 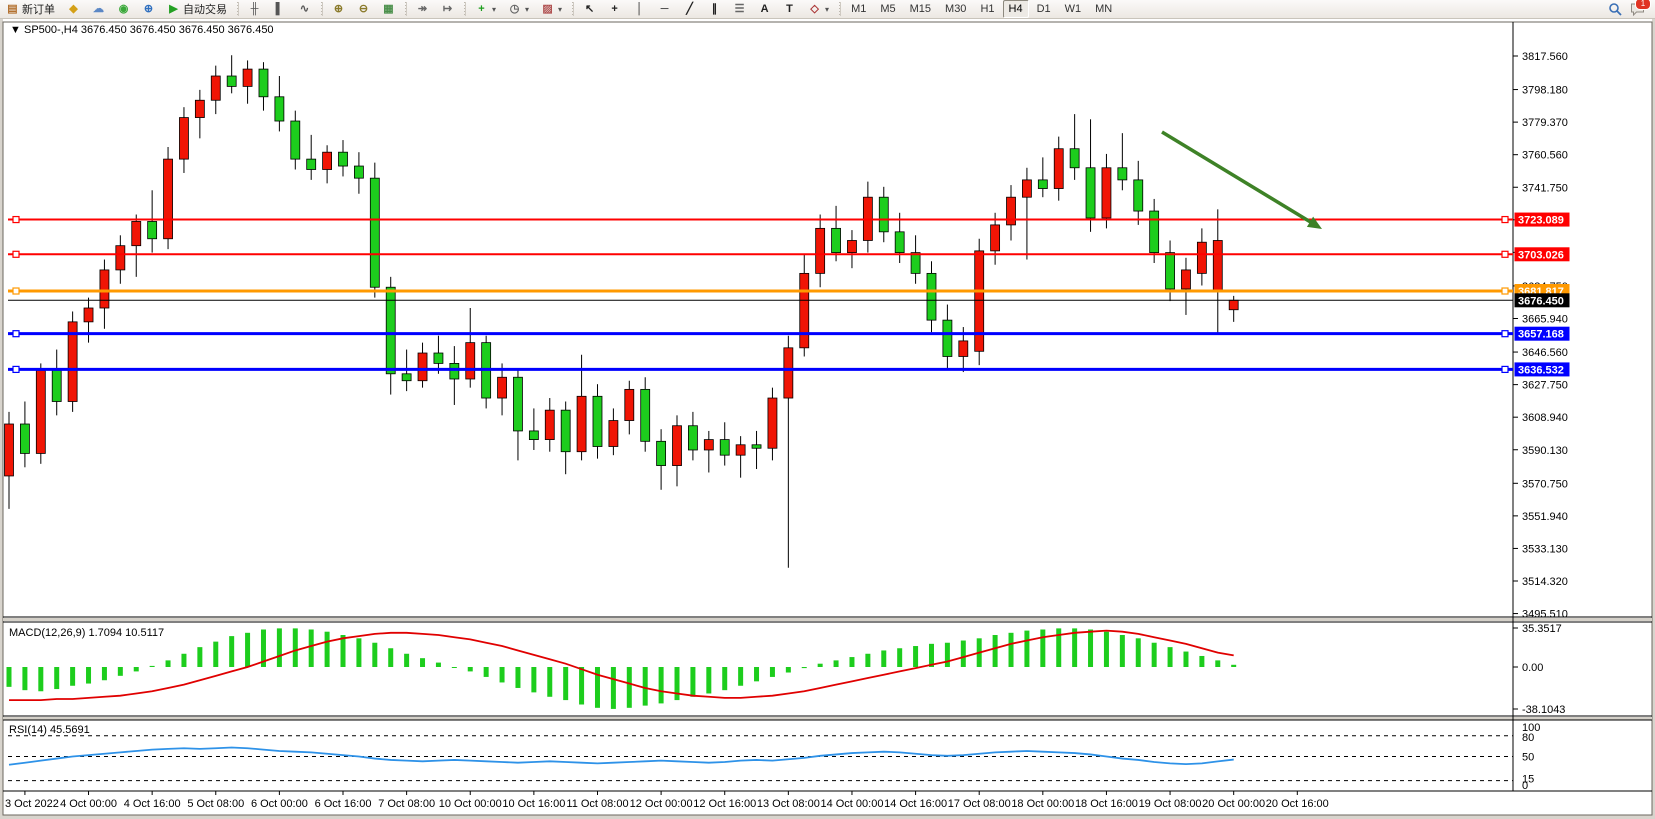 I want to click on signal-button: ◉, so click(x=123, y=9).